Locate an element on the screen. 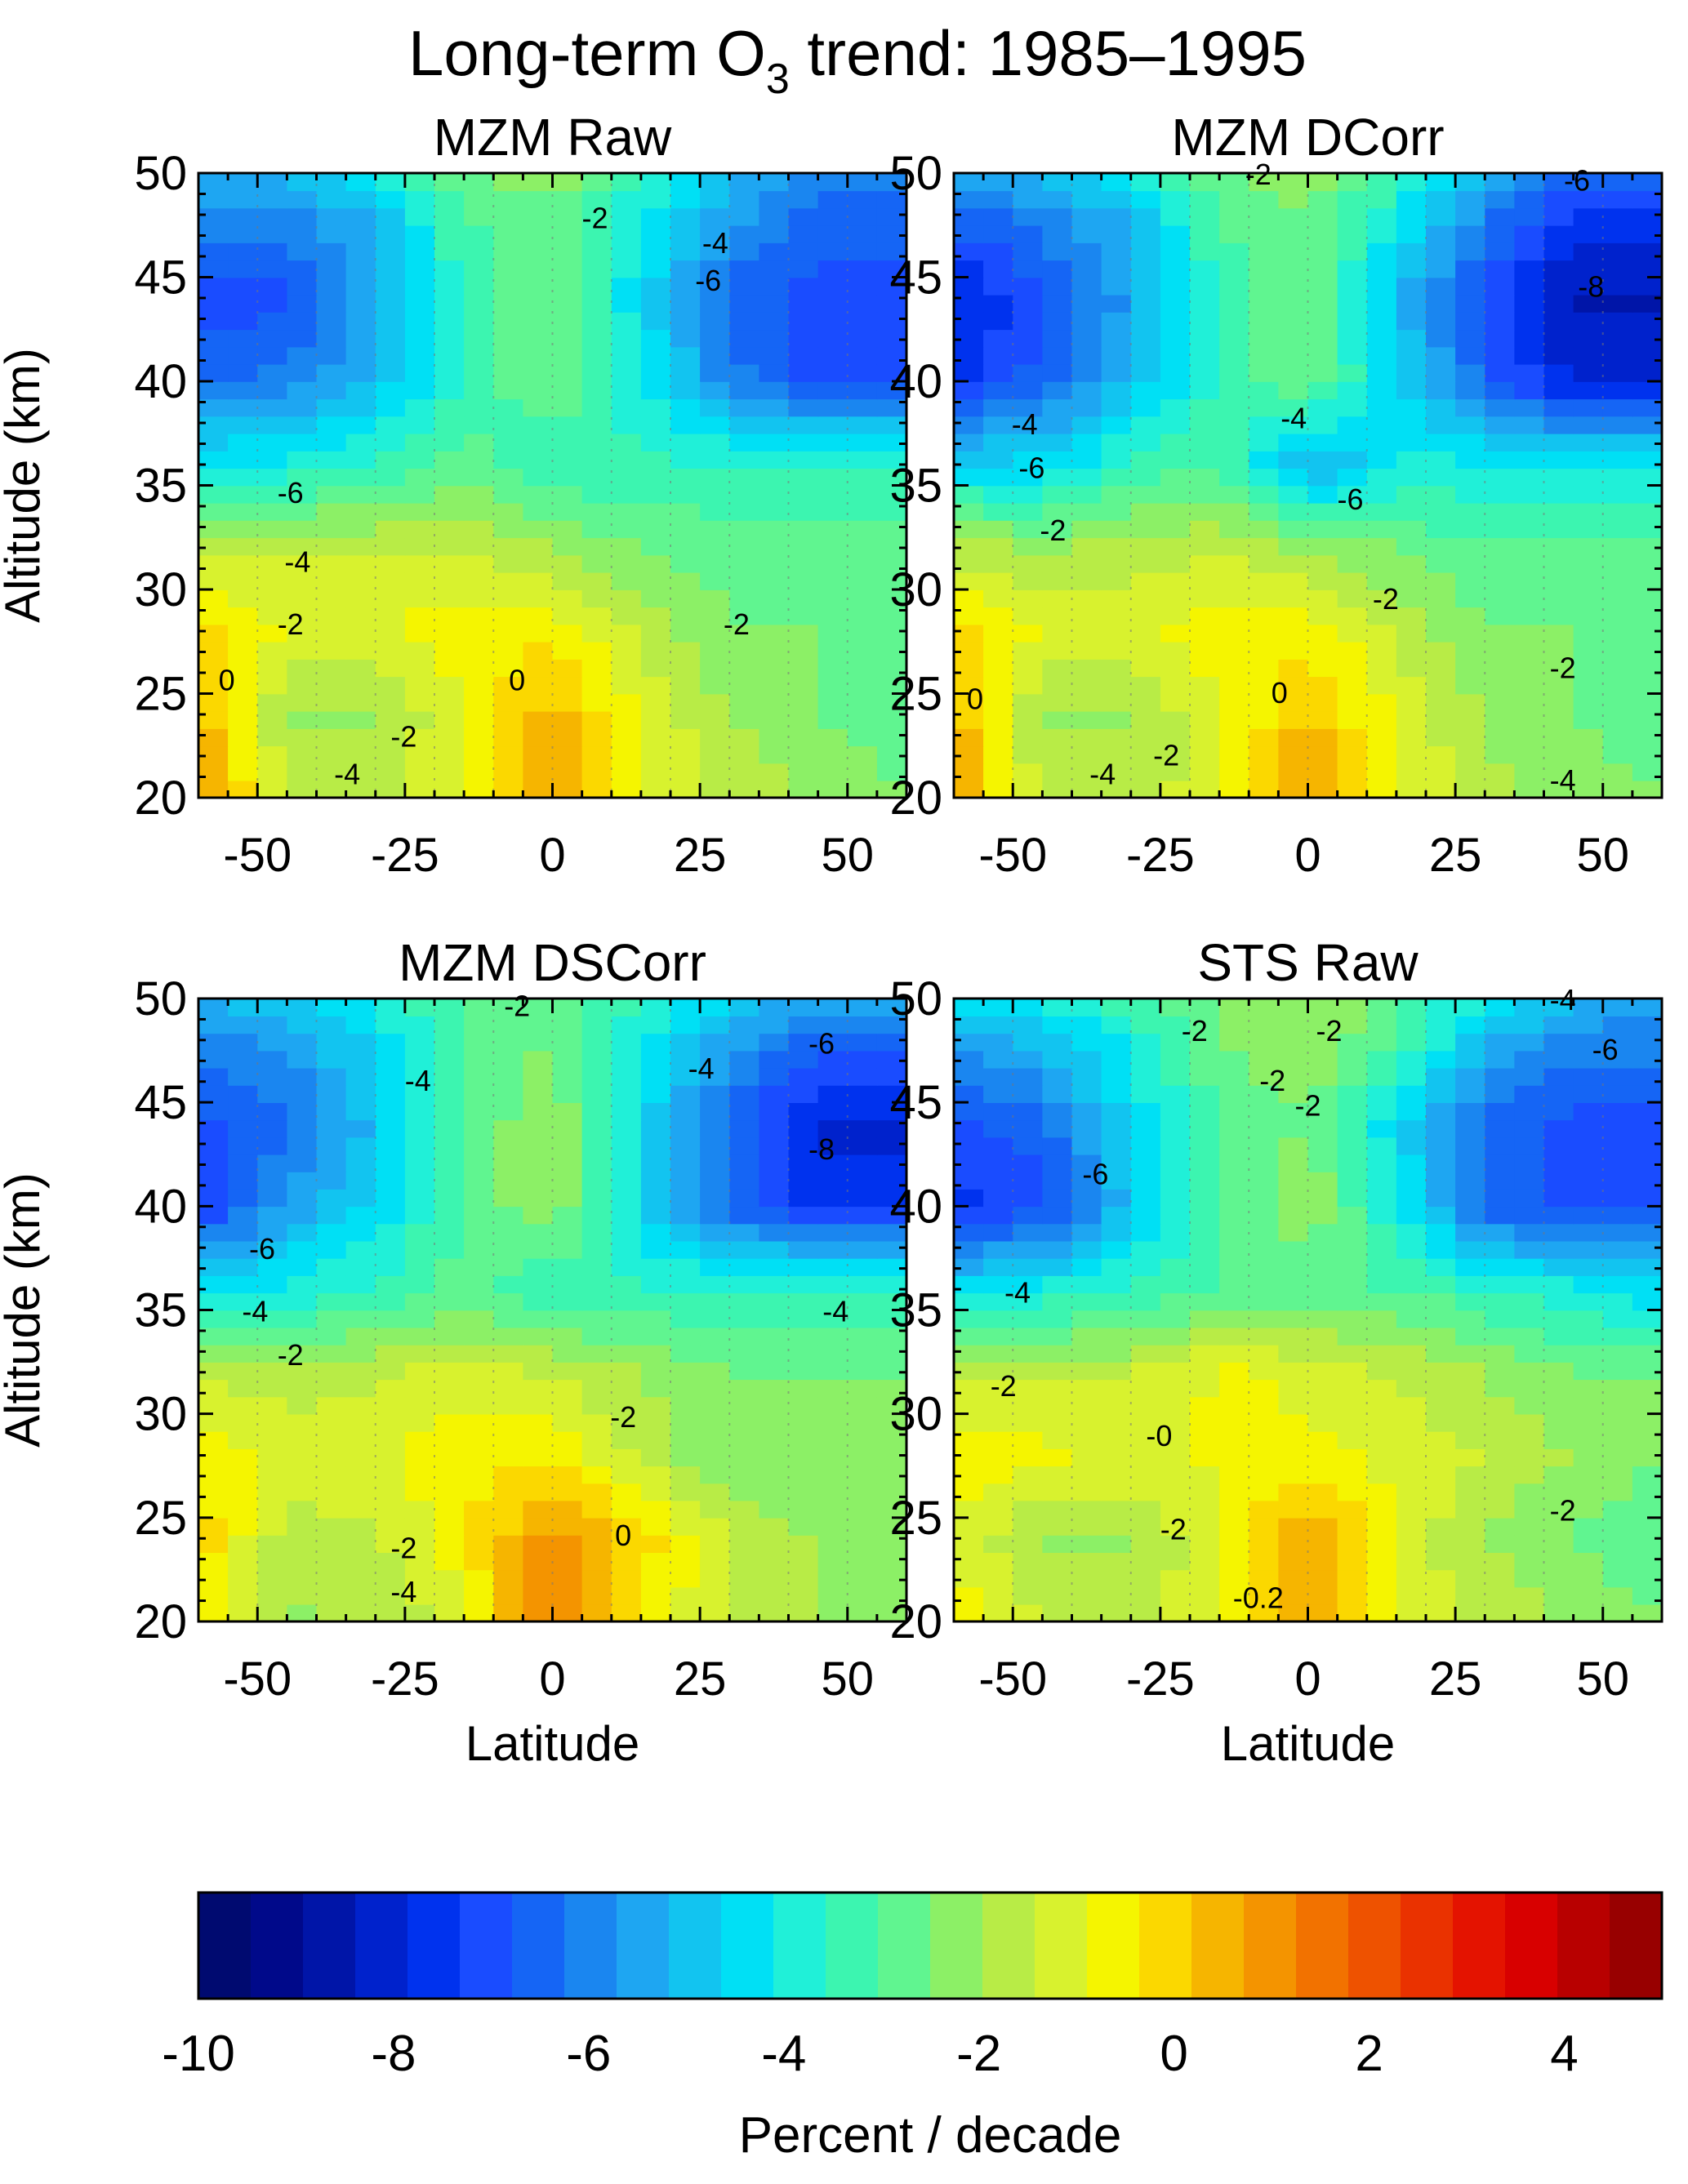  dotted-lines is located at coordinates (552, 485).